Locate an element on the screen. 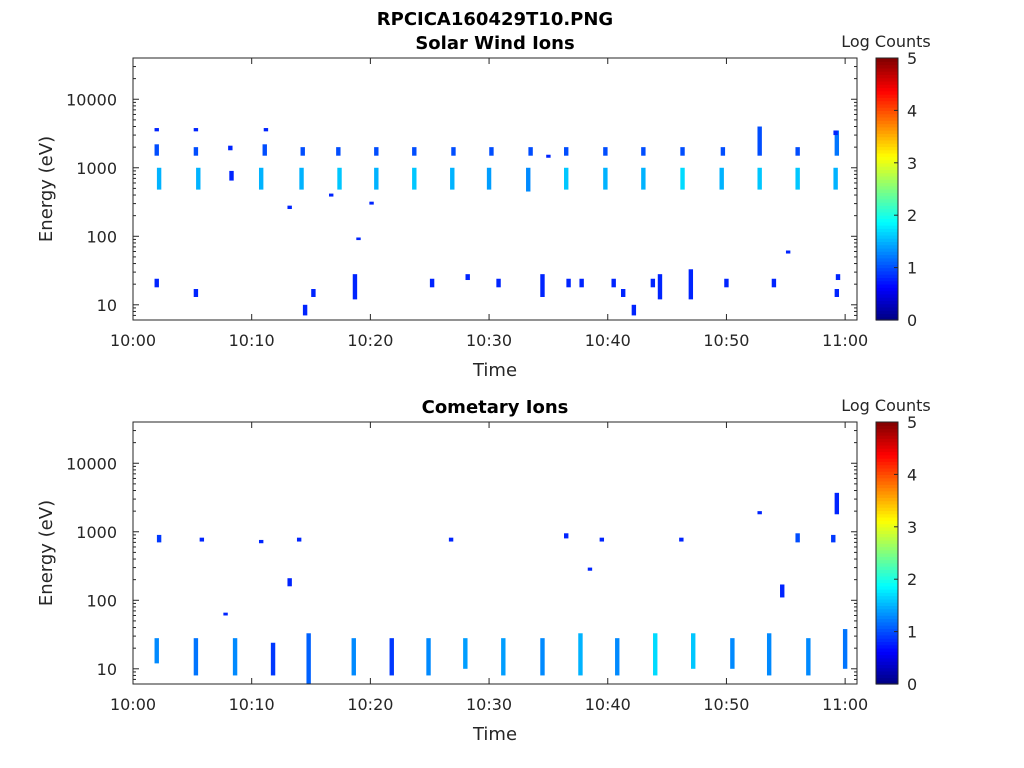  x-tick-label: 10:00 is located at coordinates (133, 340).